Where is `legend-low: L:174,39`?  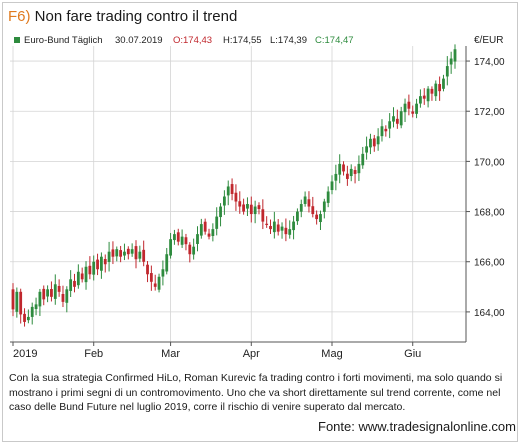 legend-low: L:174,39 is located at coordinates (288, 40).